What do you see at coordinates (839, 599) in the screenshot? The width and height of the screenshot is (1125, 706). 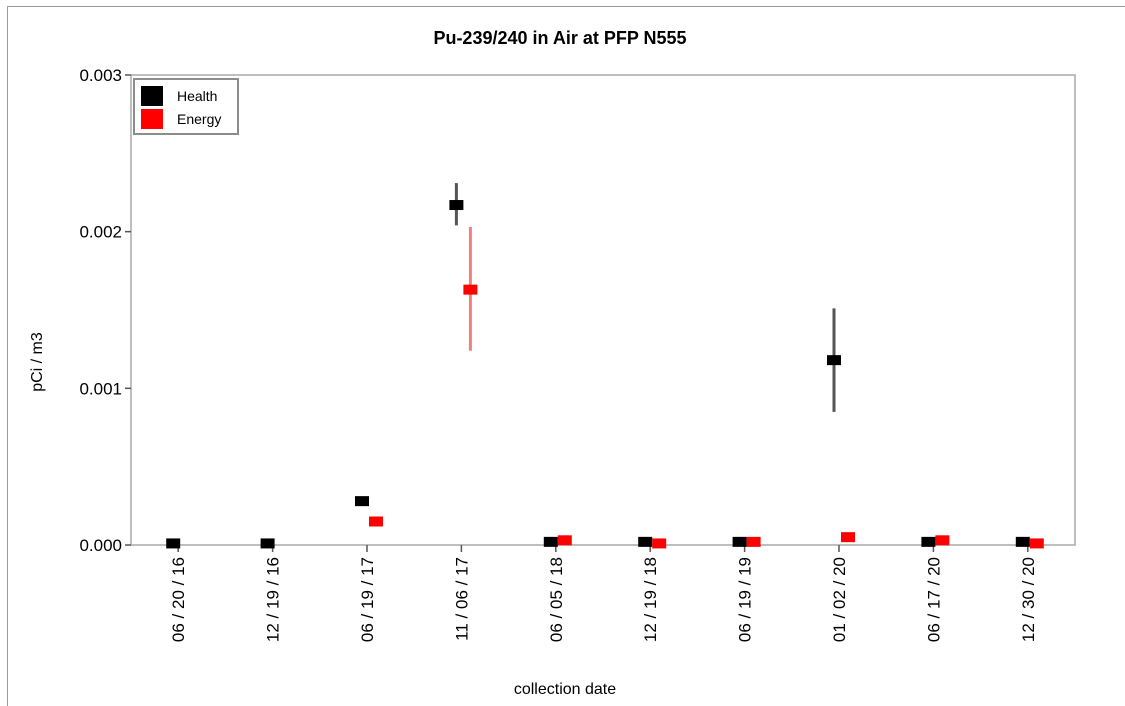 I see `x-tick-label: 01 / 02 / 20` at bounding box center [839, 599].